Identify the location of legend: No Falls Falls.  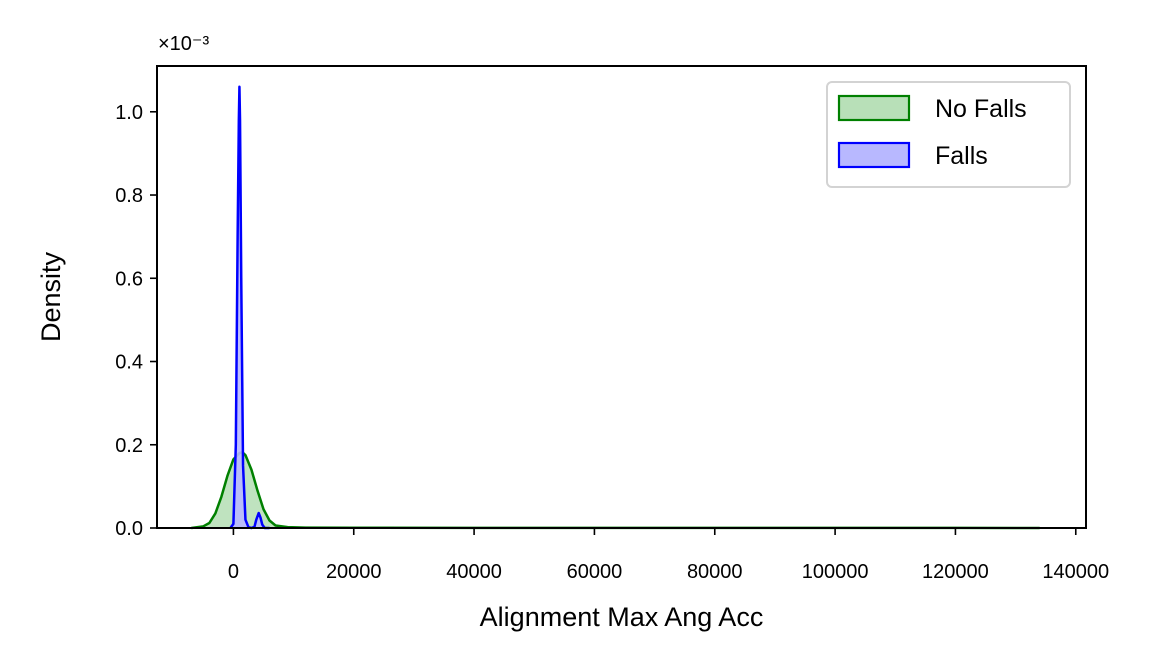
(948, 134).